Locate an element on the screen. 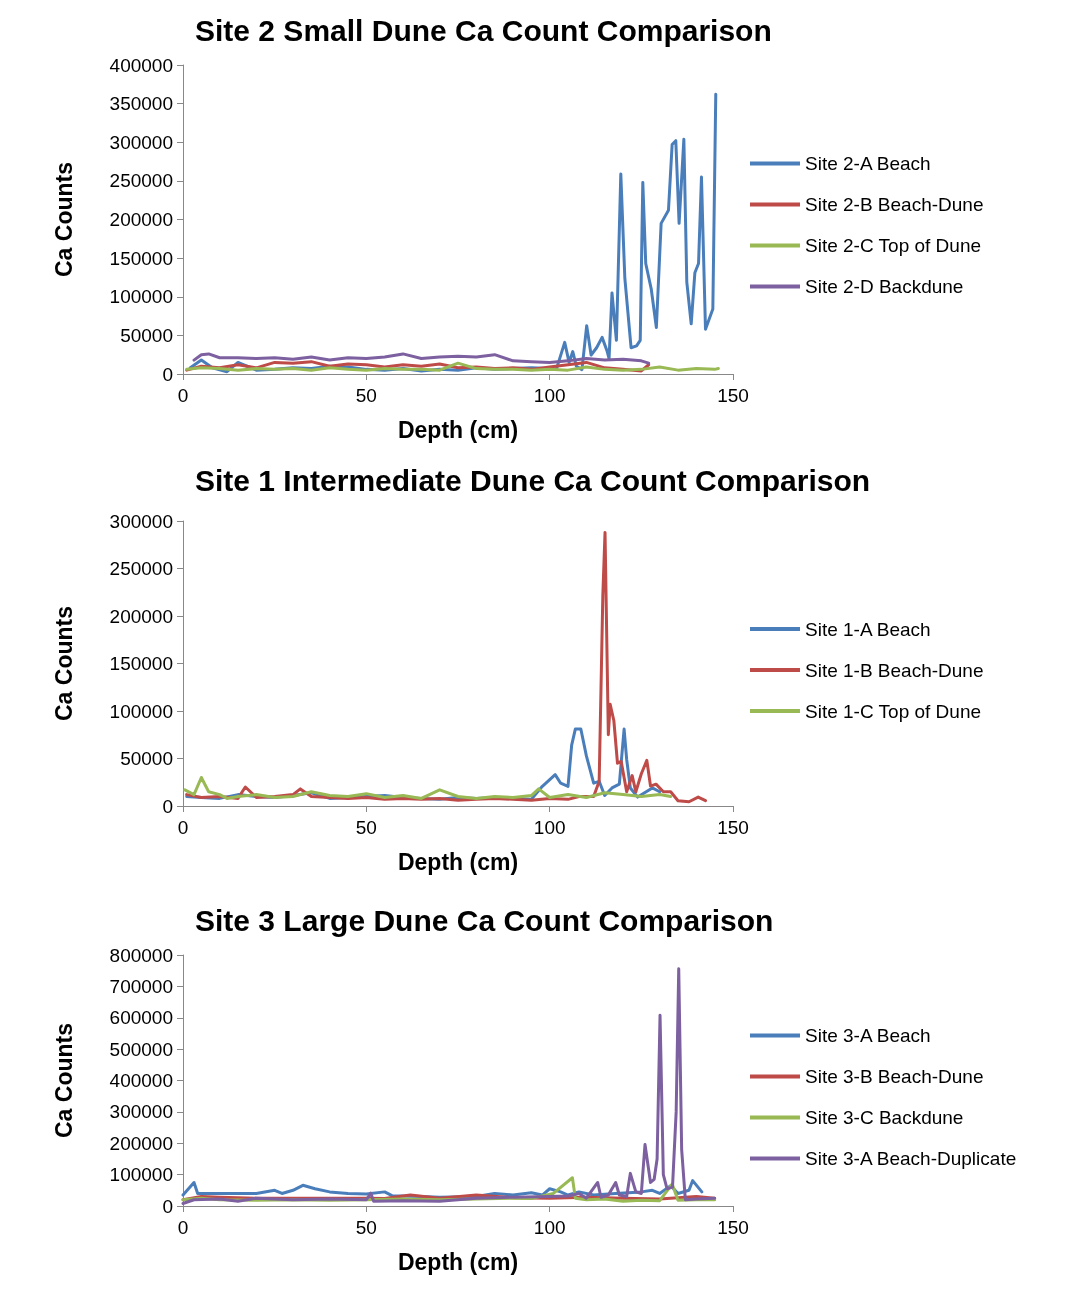 Image resolution: width=1073 pixels, height=1304 pixels. legend-label: Site 1-B Beach-Dune is located at coordinates (894, 670).